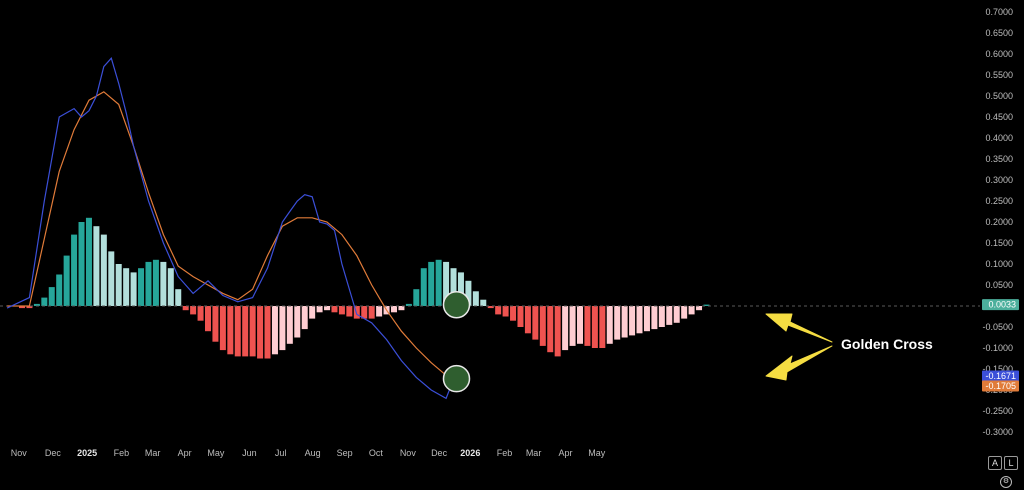 This screenshot has width=1024, height=490. Describe the element at coordinates (997, 369) in the screenshot. I see `y-tick-label: -0.1500` at that location.